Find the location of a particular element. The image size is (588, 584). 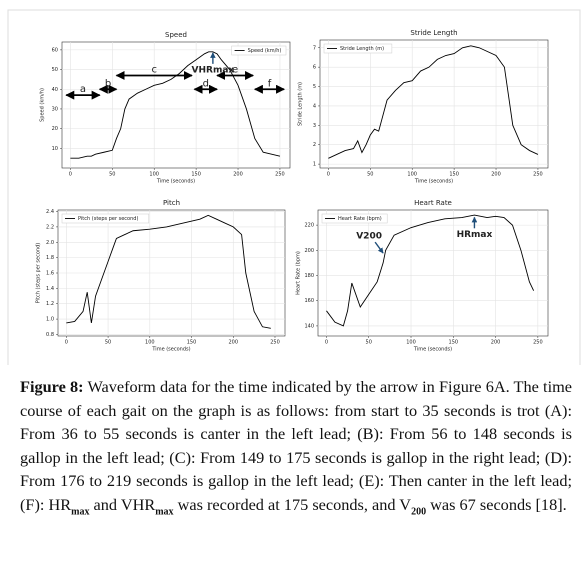

y-tick-label: 2.0 is located at coordinates (50, 243).